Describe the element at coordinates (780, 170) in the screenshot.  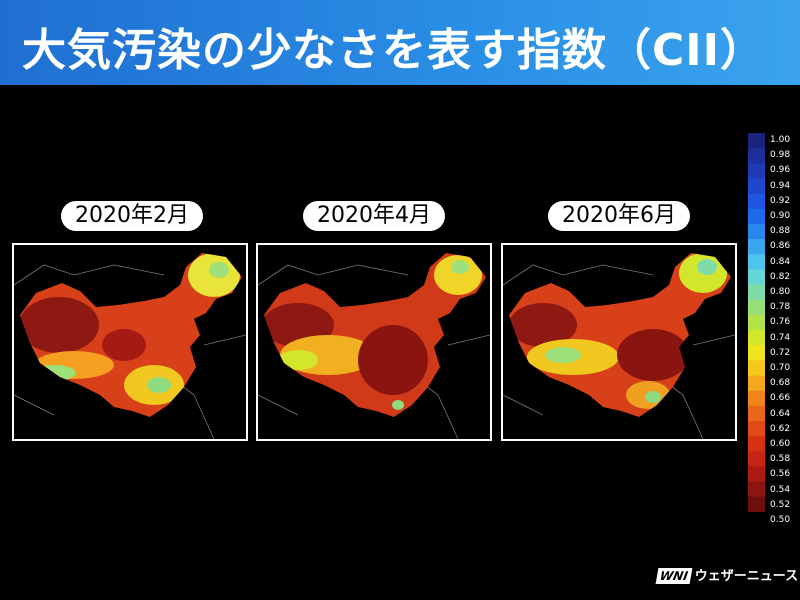
I see `colorbar-label: 0.96` at that location.